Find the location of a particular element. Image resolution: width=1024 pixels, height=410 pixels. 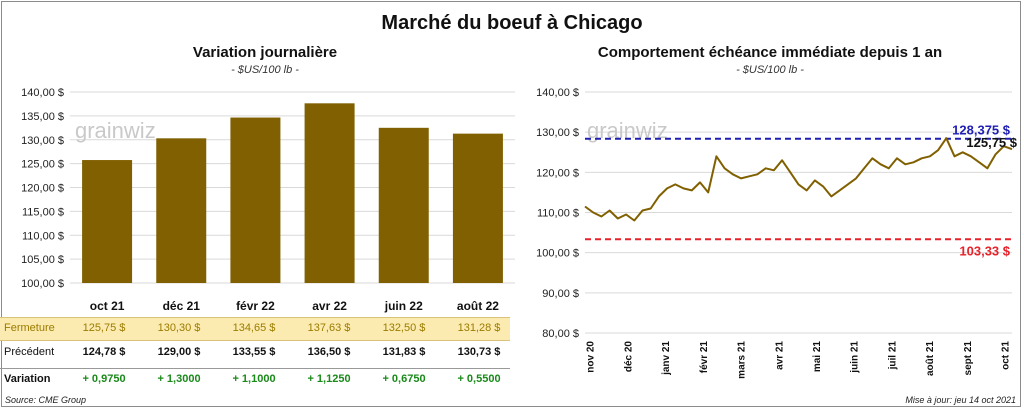

price-line is located at coordinates (798, 179).